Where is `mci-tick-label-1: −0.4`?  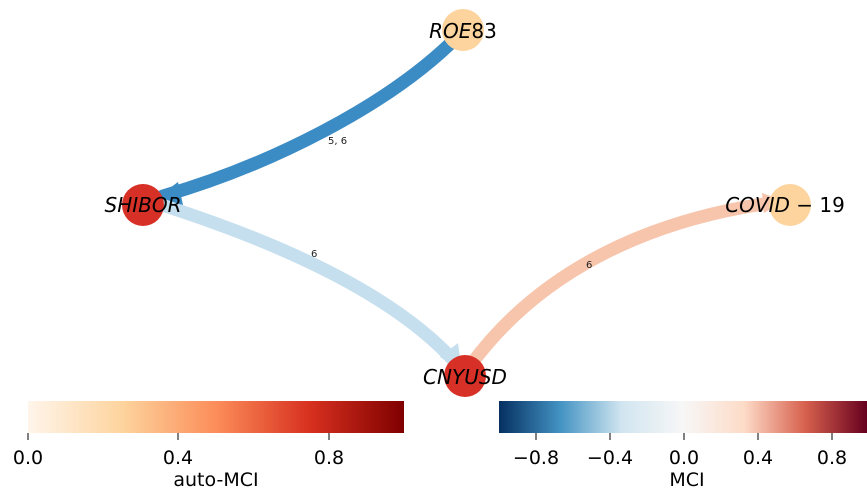
mci-tick-label-1: −0.4 is located at coordinates (610, 458).